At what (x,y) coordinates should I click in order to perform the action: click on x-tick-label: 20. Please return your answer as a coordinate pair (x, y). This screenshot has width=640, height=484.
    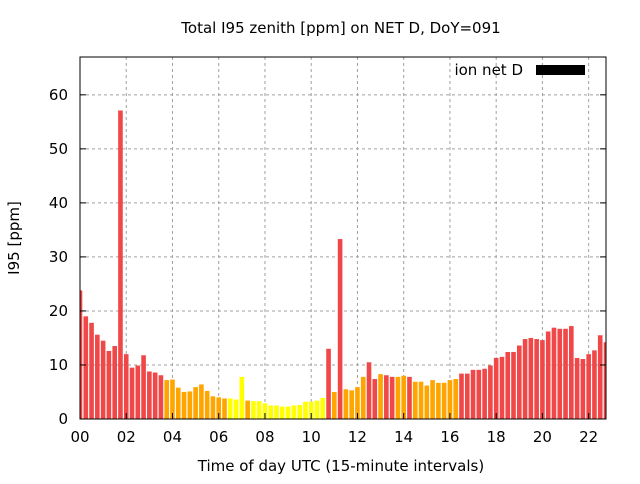
    Looking at the image, I should click on (542, 437).